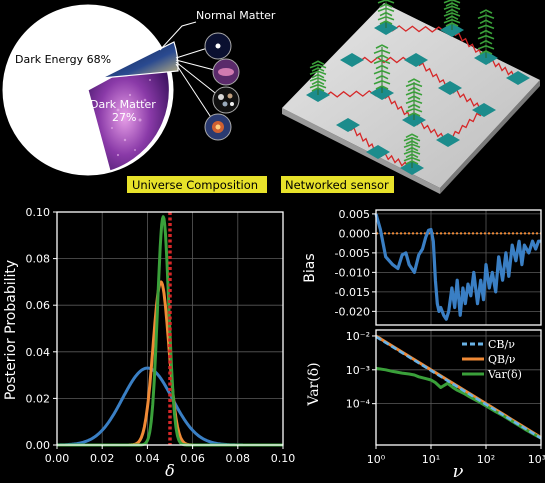 This screenshot has height=483, width=545. Describe the element at coordinates (38, 445) in the screenshot. I see `posterior-tick-label-y: 0.00` at that location.